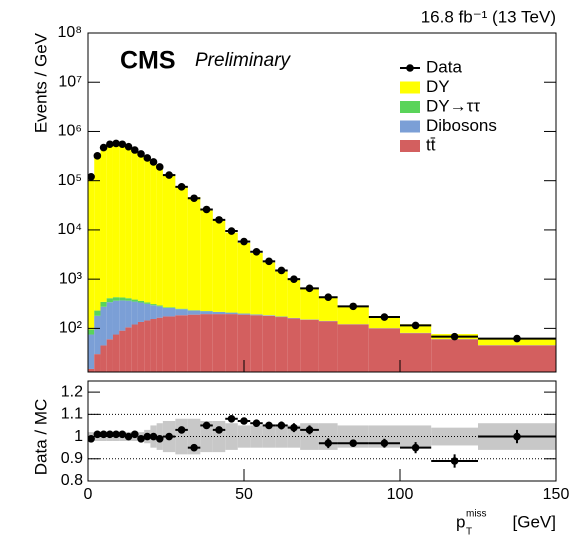 The height and width of the screenshot is (556, 580). I want to click on legend-marker, so click(410, 68).